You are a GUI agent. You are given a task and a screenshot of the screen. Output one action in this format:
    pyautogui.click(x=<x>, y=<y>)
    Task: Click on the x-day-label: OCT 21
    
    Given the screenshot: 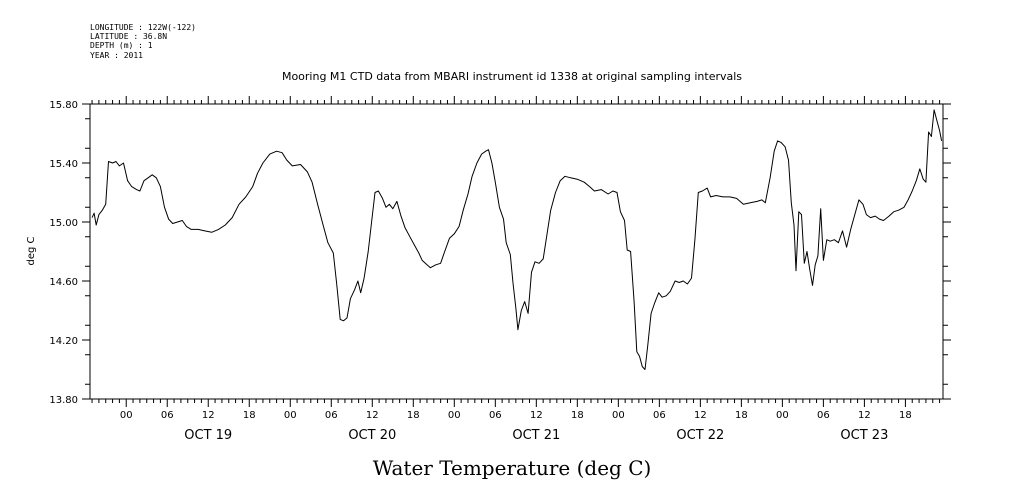 What is the action you would take?
    pyautogui.click(x=536, y=435)
    